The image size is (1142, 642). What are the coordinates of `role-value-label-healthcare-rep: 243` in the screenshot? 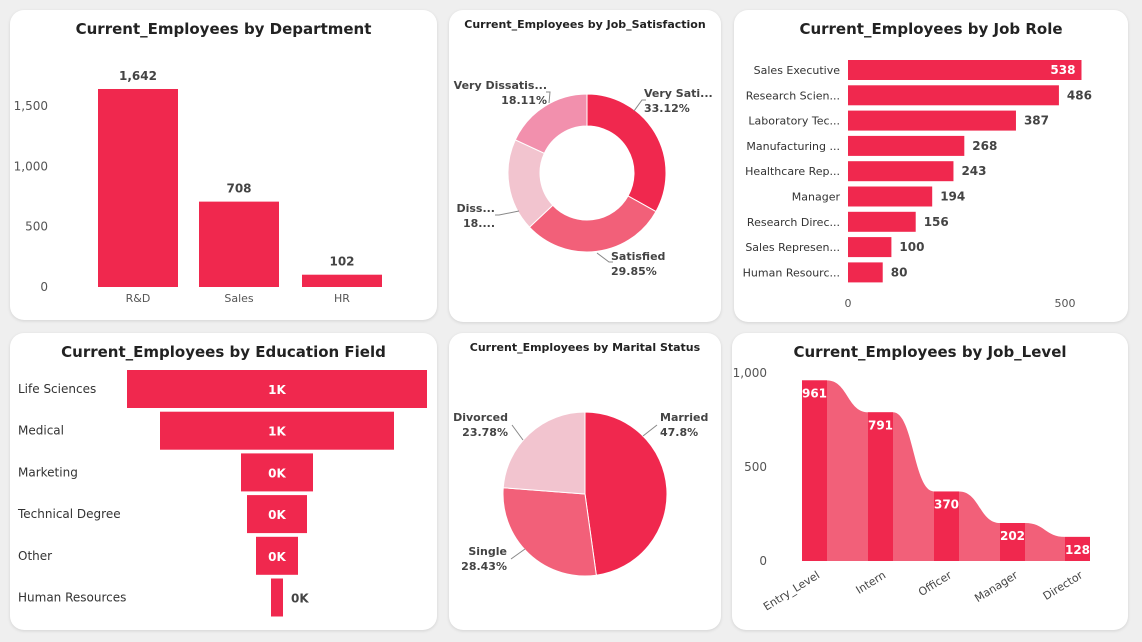 It's located at (973, 171).